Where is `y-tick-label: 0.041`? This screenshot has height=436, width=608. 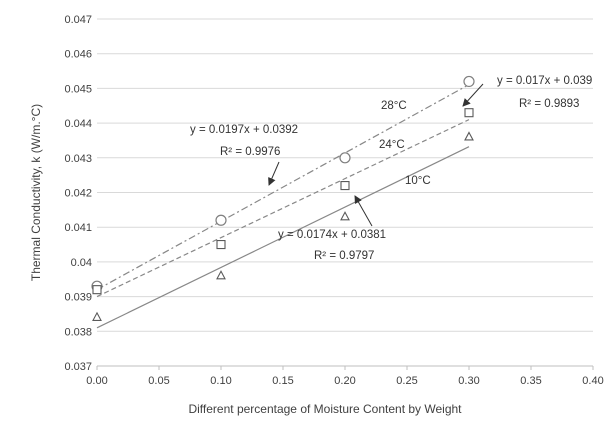 y-tick-label: 0.041 is located at coordinates (78, 228).